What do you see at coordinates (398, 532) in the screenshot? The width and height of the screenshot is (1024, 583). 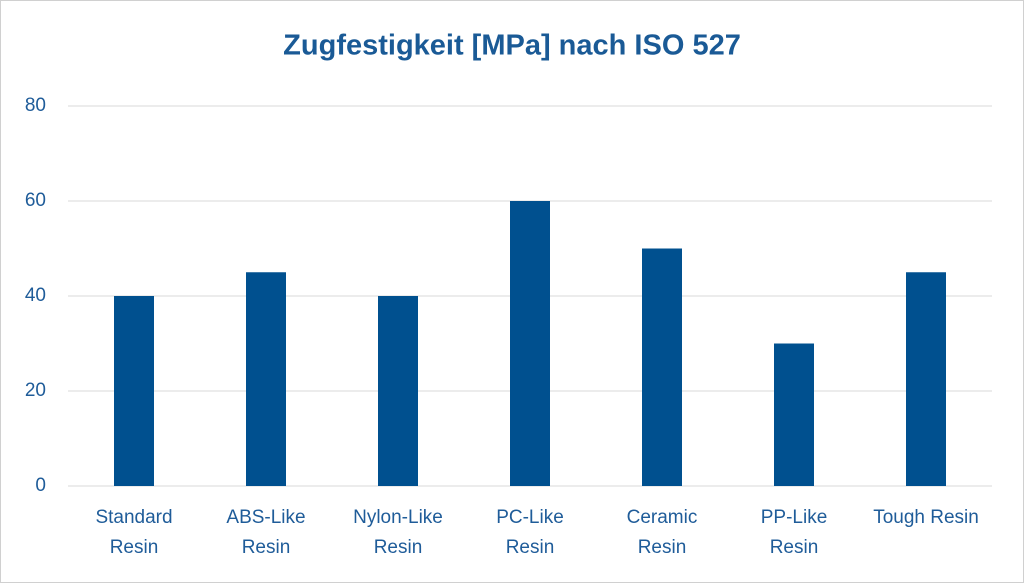 I see `x-tick-label: Nylon-Like Resin` at bounding box center [398, 532].